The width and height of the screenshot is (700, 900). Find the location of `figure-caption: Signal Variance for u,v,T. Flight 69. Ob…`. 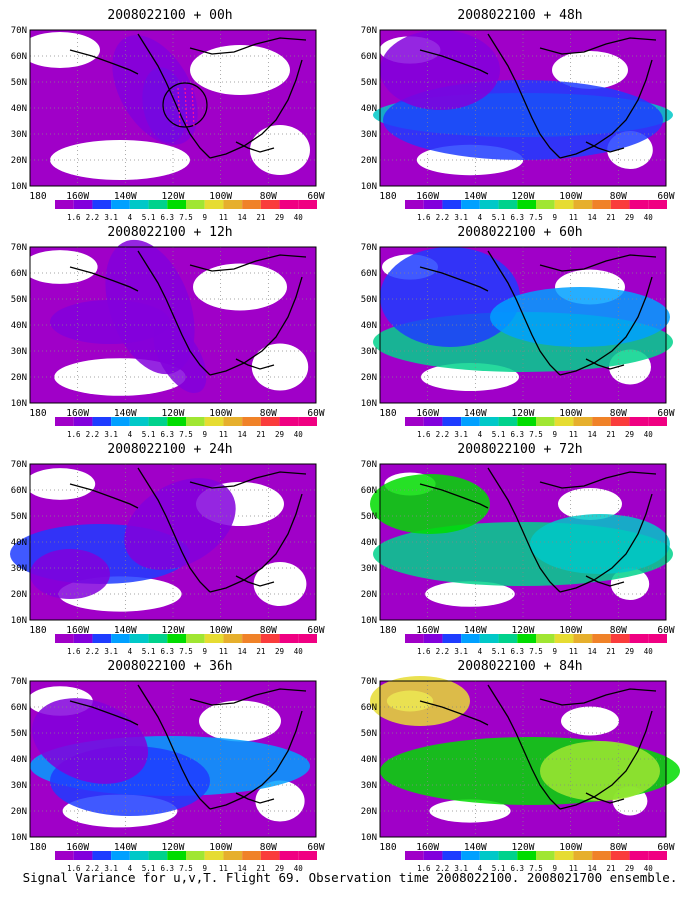

figure-caption: Signal Variance for u,v,T. Flight 69. Ob… is located at coordinates (350, 877).